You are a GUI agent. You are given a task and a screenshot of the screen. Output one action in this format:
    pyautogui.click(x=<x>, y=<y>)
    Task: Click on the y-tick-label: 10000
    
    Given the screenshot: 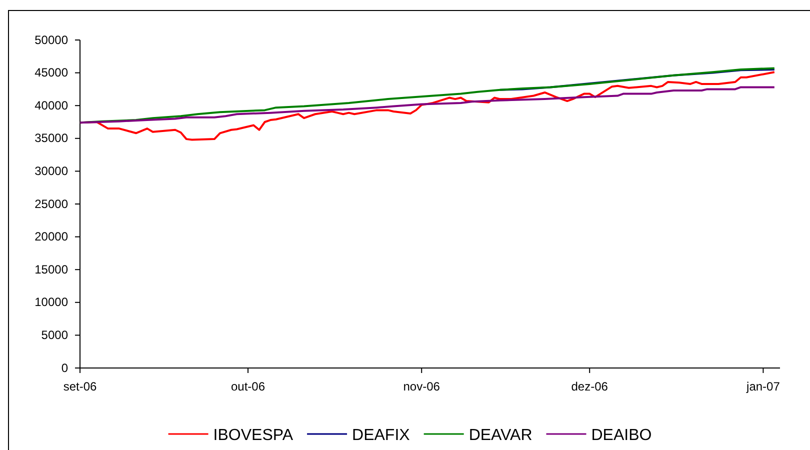 What is the action you would take?
    pyautogui.click(x=51, y=302)
    